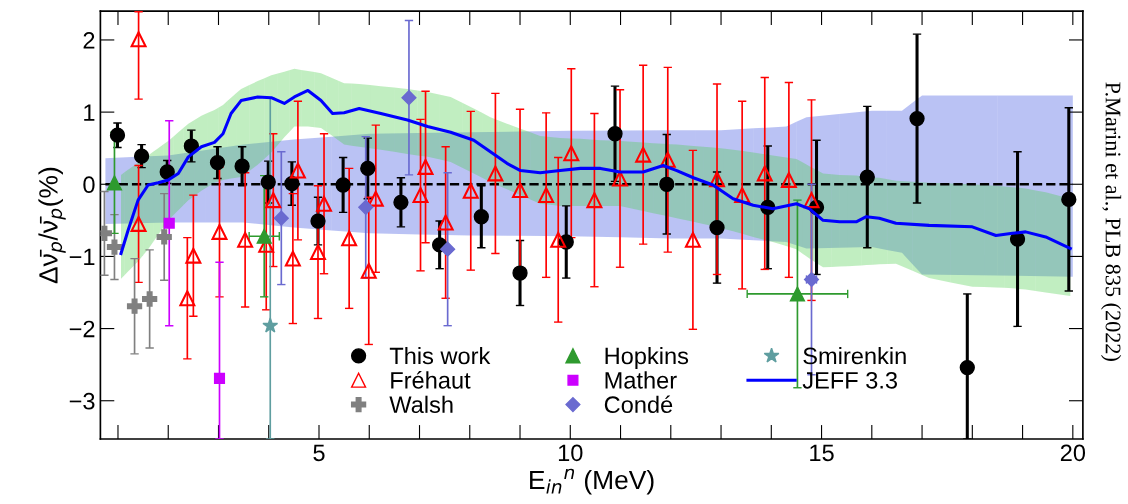 The width and height of the screenshot is (1128, 504). What do you see at coordinates (82, 256) in the screenshot?
I see `y-tick-label: −1` at bounding box center [82, 256].